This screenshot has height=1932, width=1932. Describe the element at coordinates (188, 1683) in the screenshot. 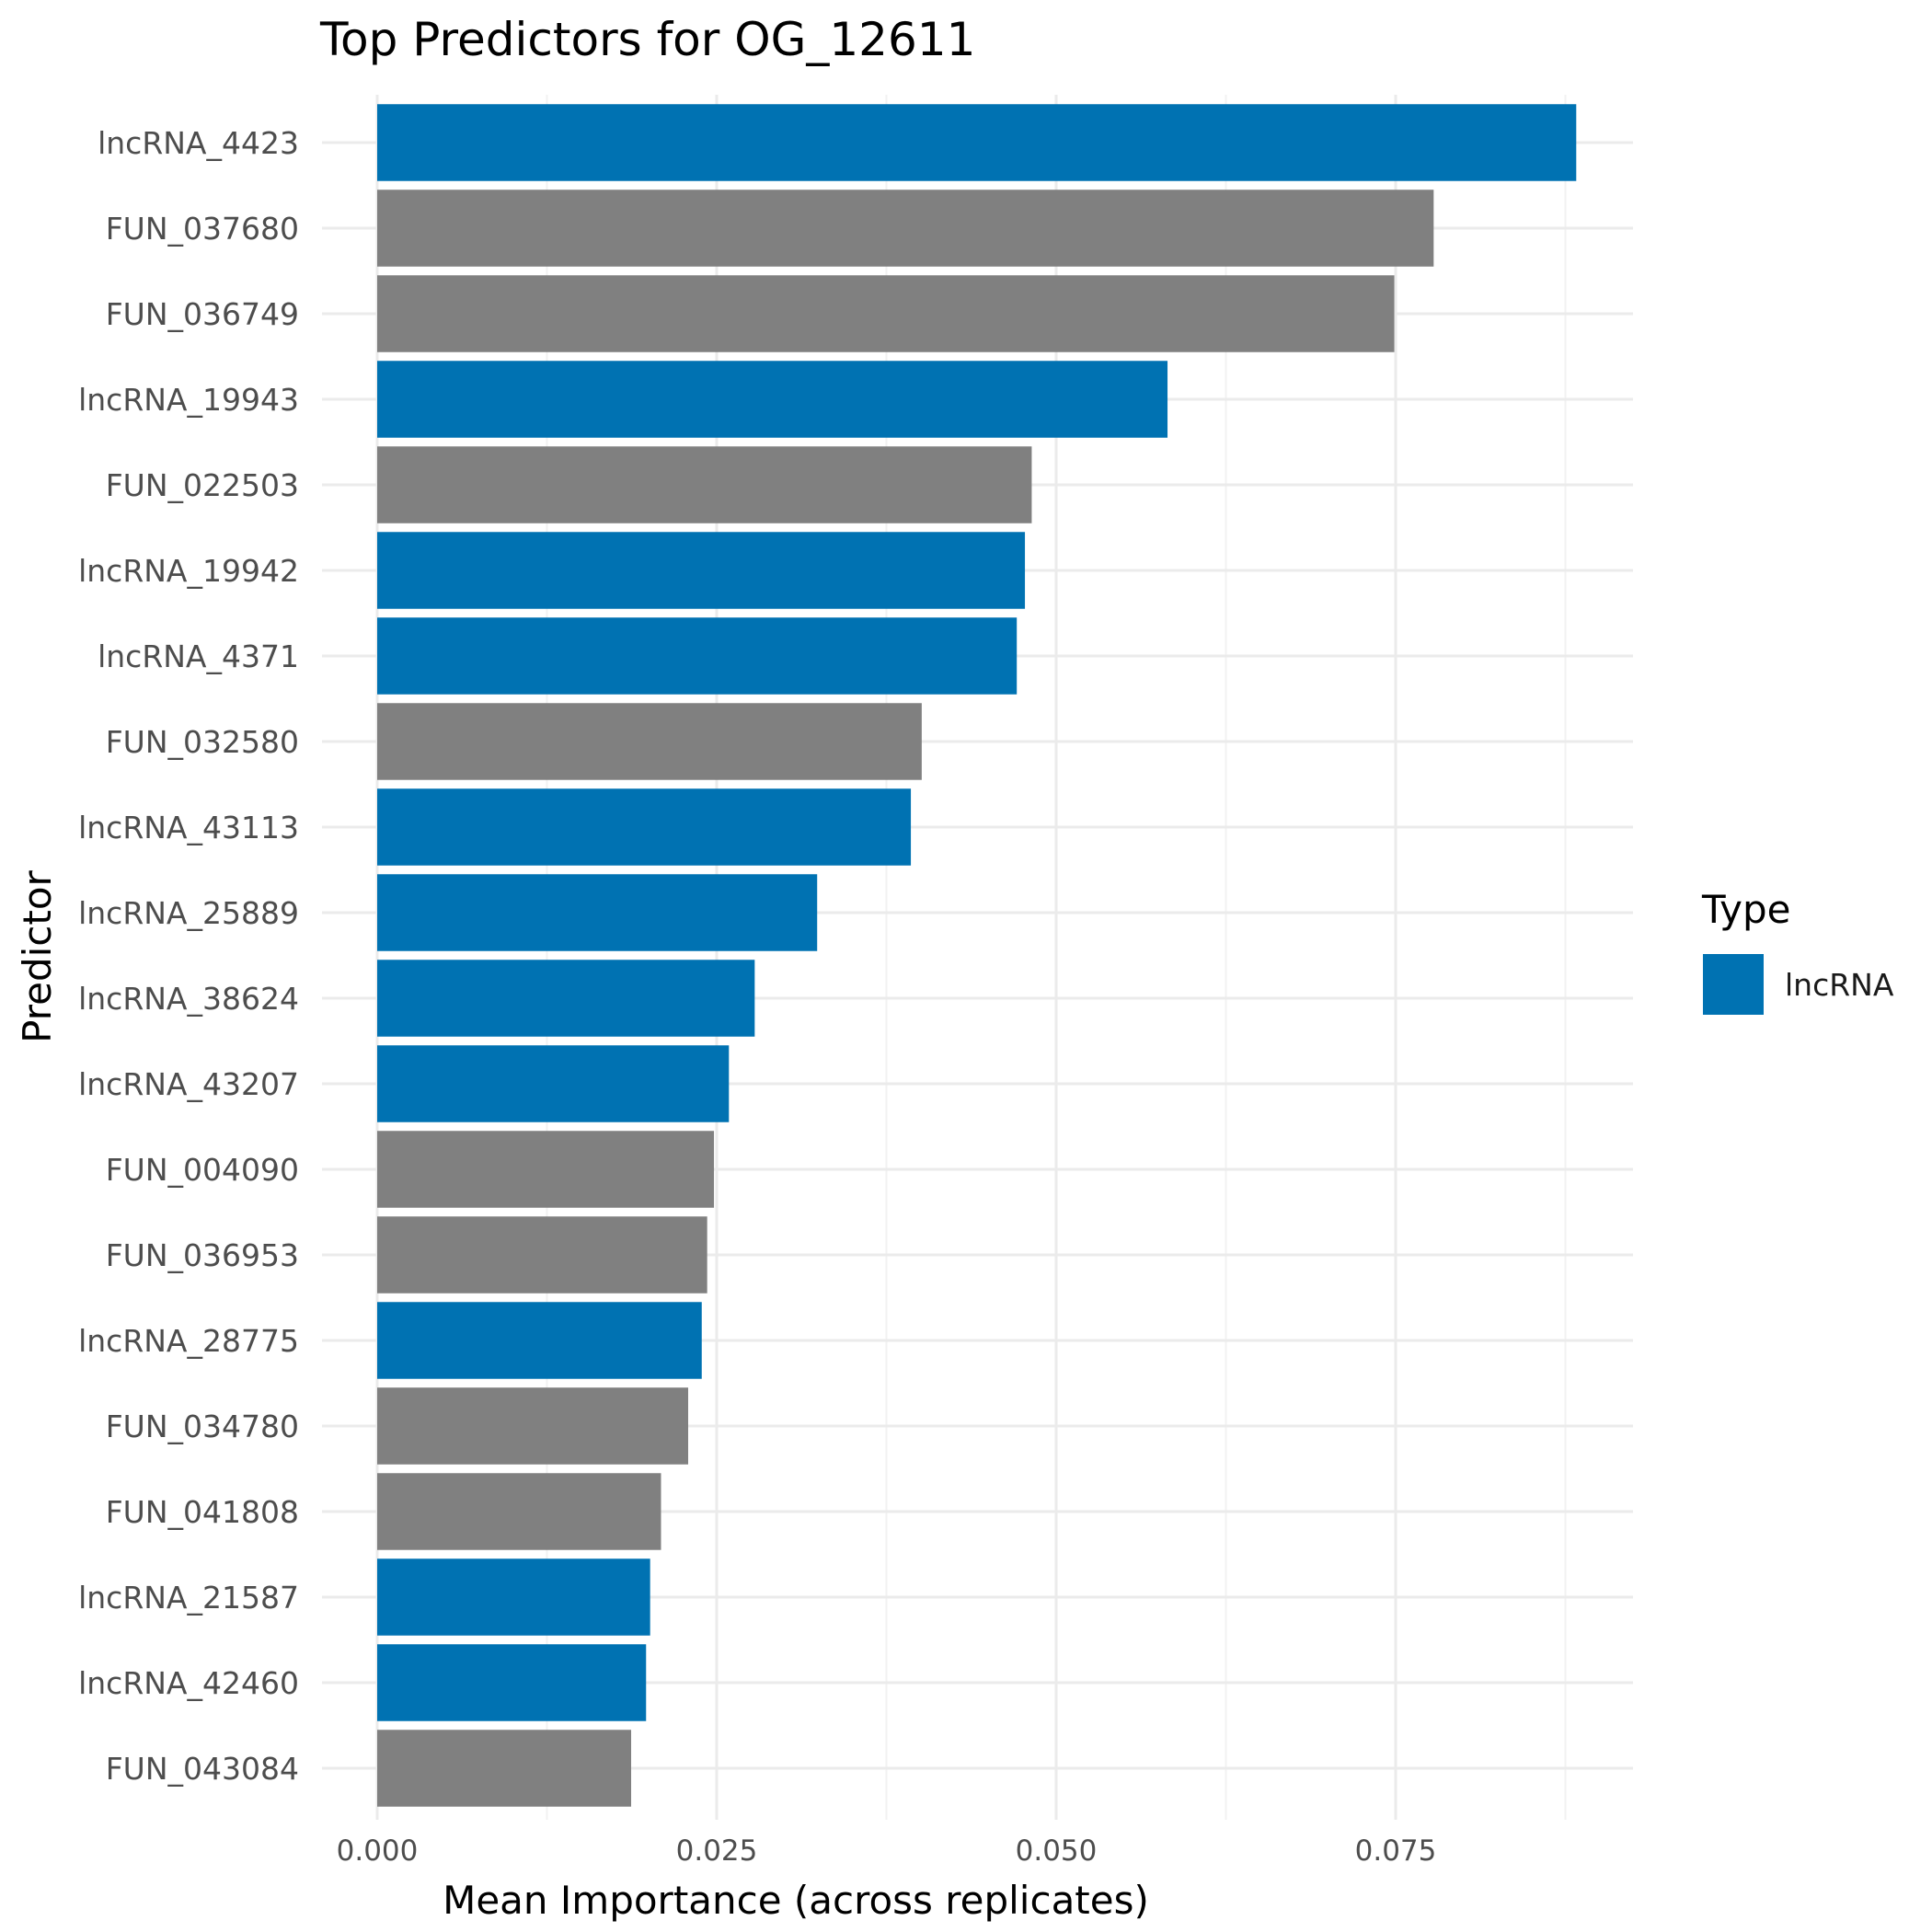

I see `y-tick-label: lncRNA_42460` at that location.